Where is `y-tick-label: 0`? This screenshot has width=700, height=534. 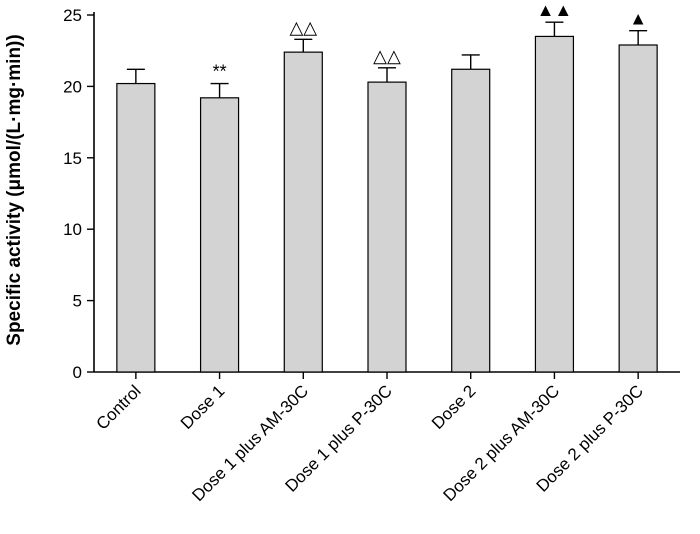
y-tick-label: 0 is located at coordinates (77, 372).